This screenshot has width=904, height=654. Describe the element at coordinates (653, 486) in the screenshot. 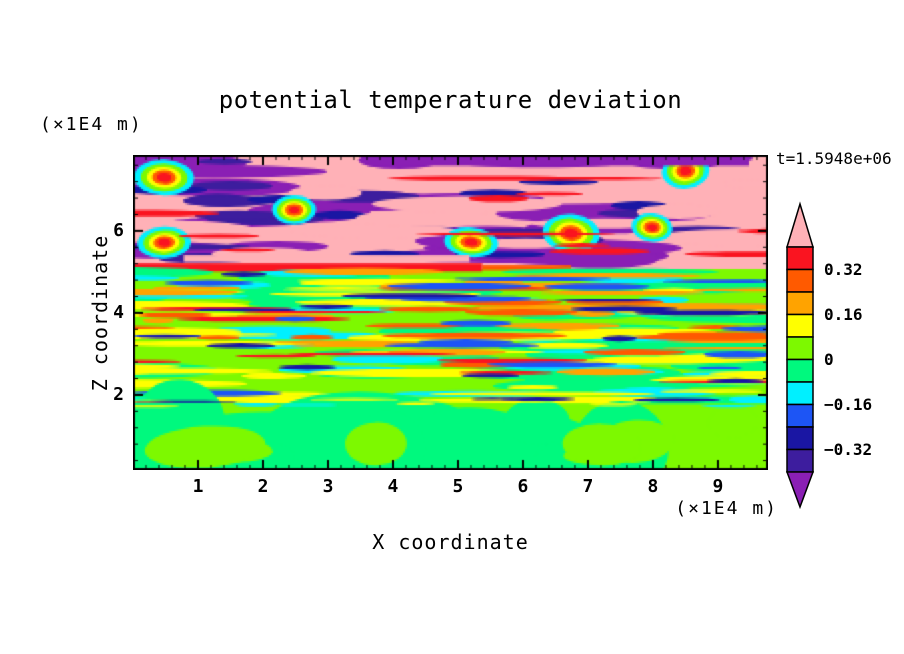

I see `x-tick-label: 8` at that location.